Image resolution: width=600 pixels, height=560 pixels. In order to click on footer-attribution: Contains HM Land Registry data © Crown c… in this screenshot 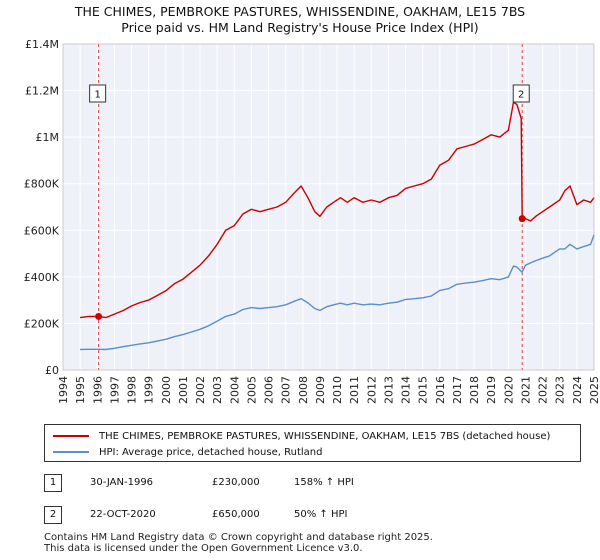, I will do `click(238, 543)`.